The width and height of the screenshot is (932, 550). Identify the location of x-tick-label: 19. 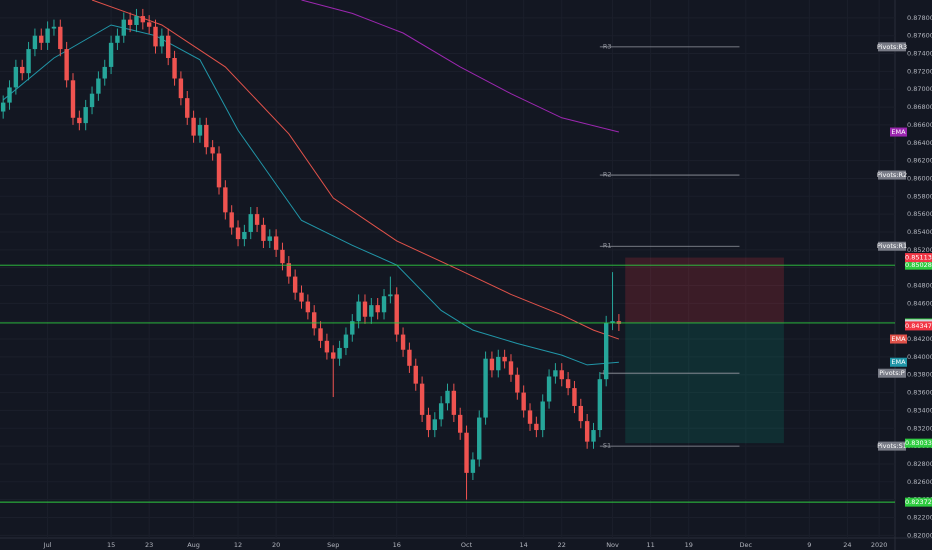
(689, 545).